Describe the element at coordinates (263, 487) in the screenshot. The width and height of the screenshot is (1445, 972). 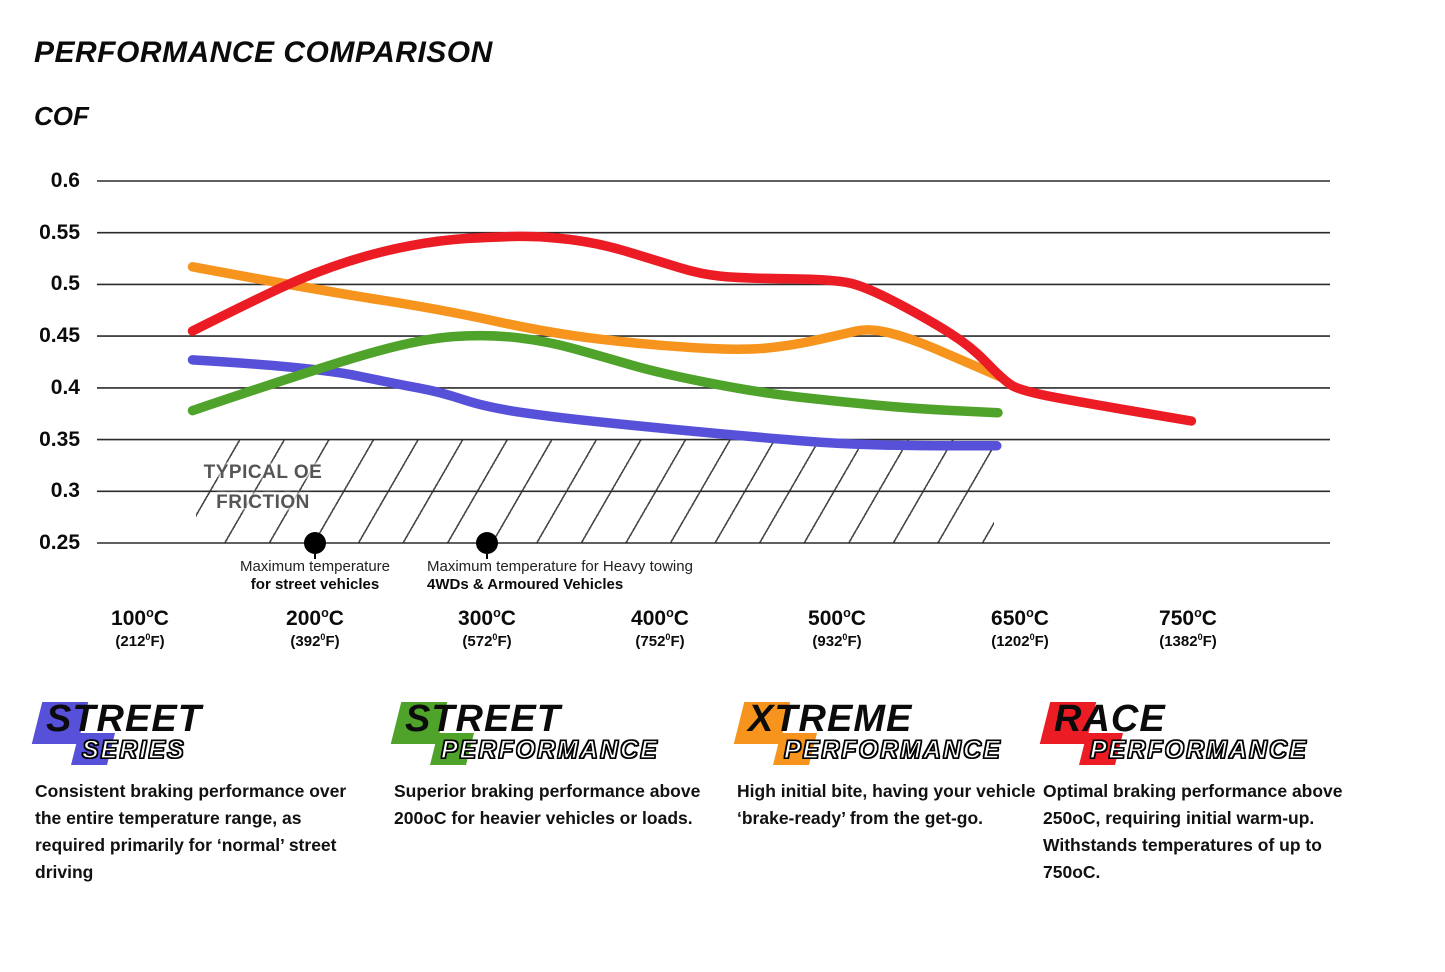
I see `typical-oe-friction-label: TYPICAL OE FRICTION` at that location.